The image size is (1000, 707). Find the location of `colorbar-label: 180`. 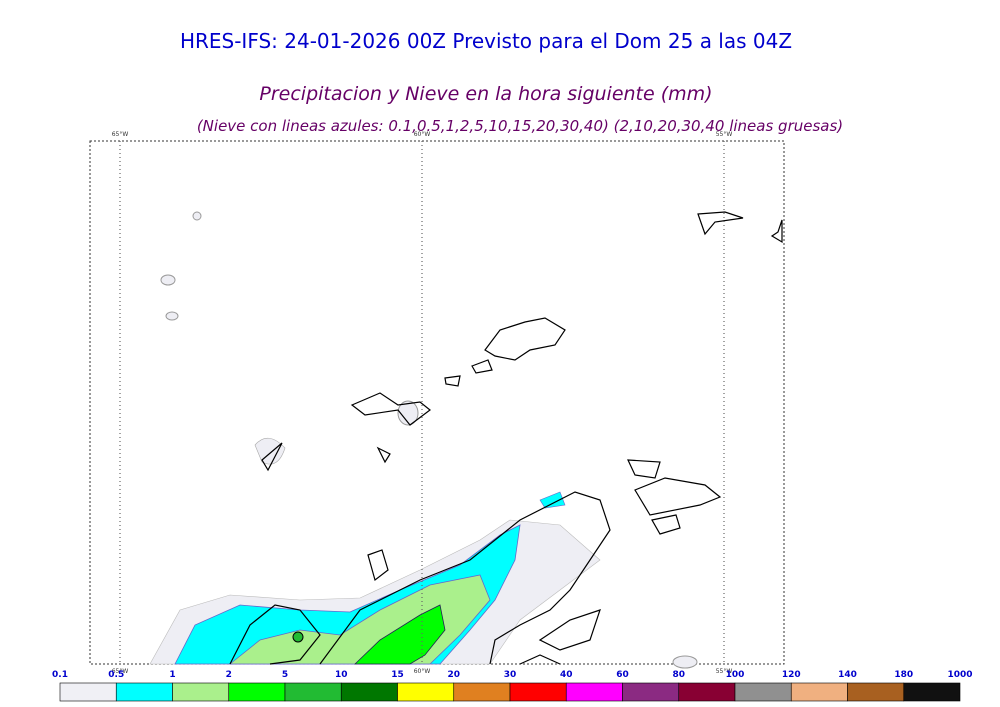

colorbar-label: 180 is located at coordinates (903, 675).